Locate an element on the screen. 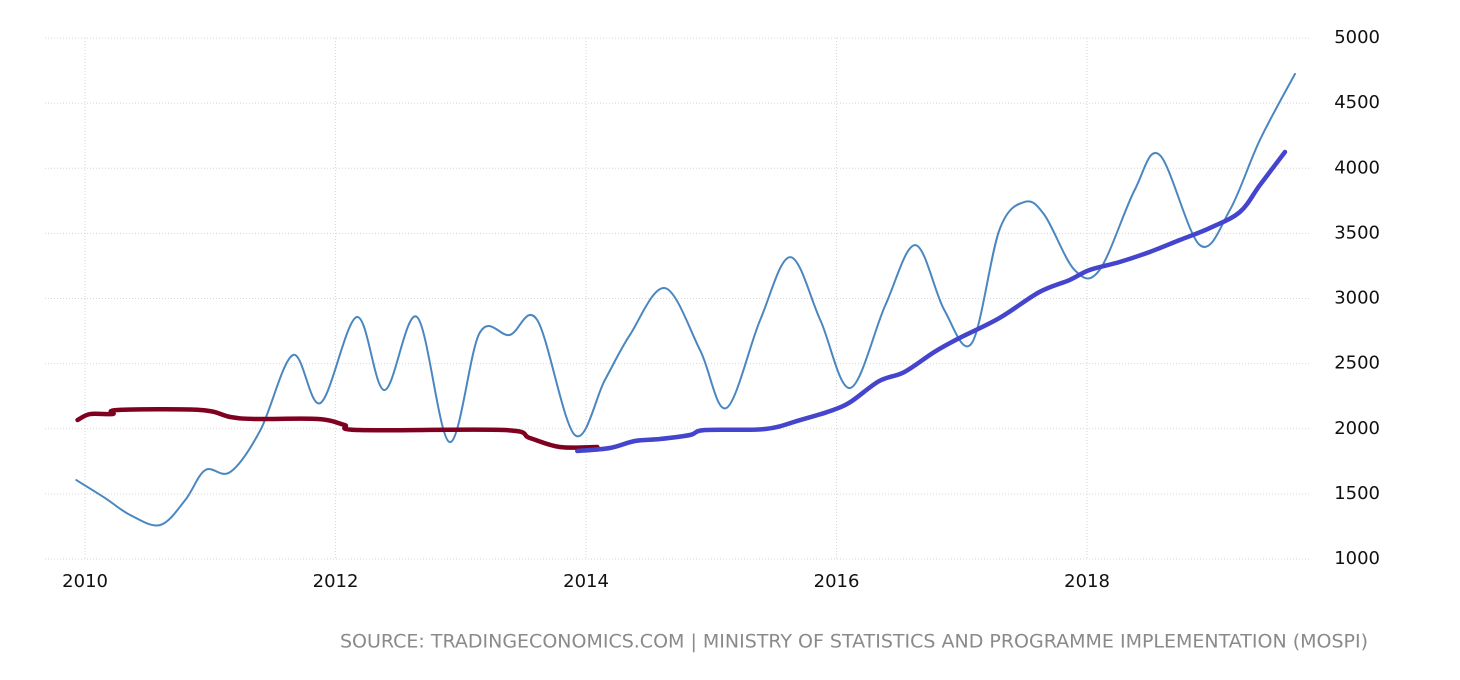 The image size is (1460, 680). x-tick-label: 2016 is located at coordinates (837, 581).